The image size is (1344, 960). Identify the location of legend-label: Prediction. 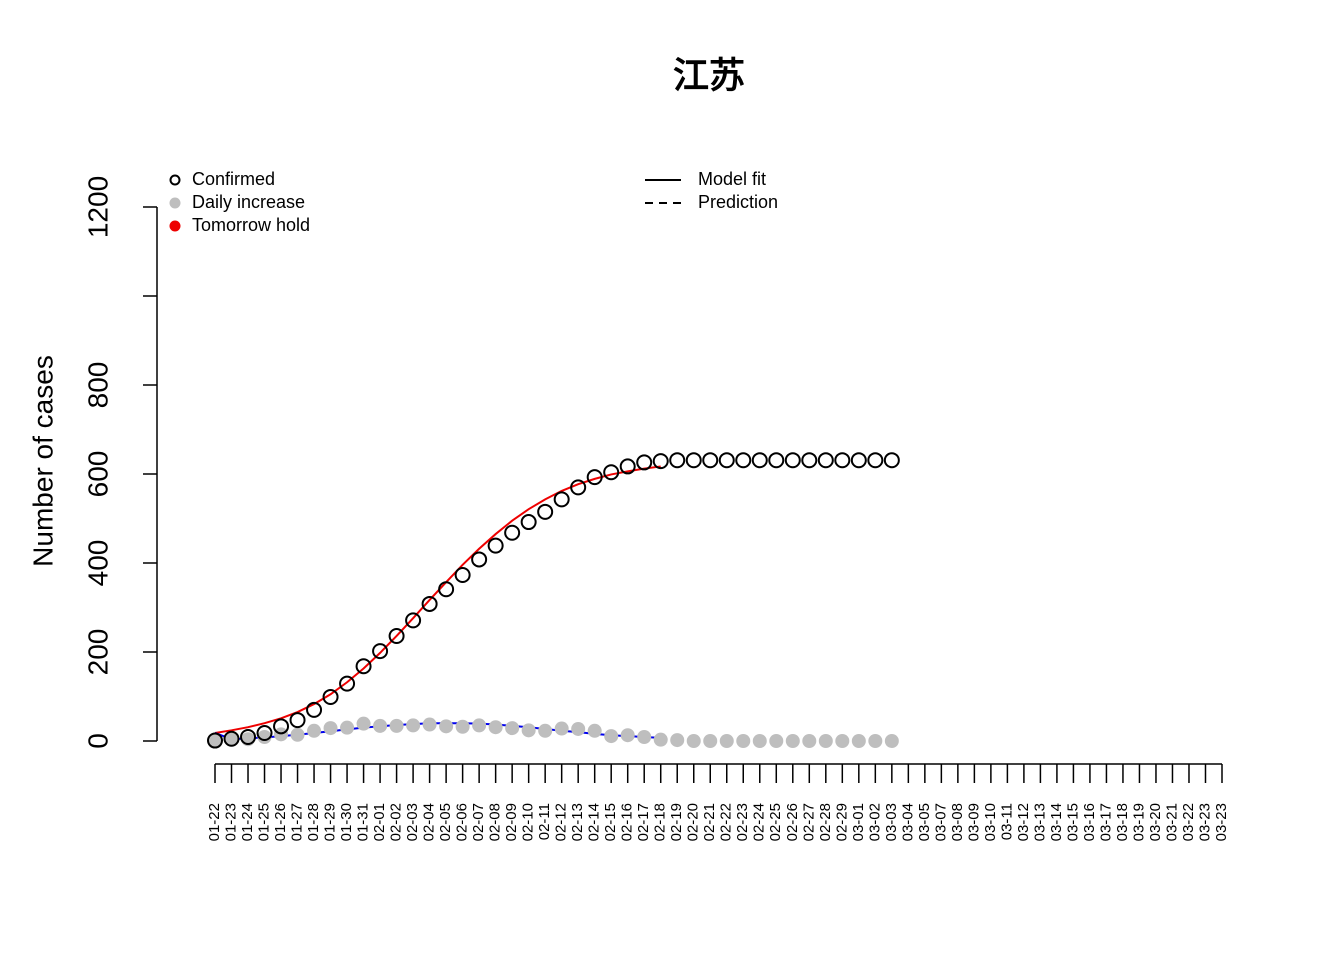
(738, 202).